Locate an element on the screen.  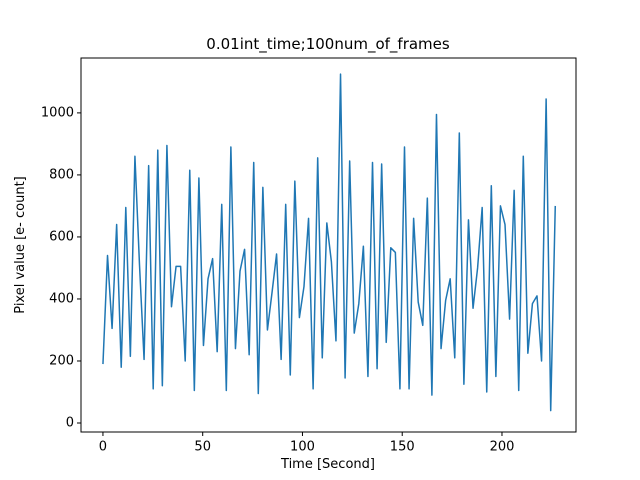
x-tick-label: 150 is located at coordinates (402, 447).